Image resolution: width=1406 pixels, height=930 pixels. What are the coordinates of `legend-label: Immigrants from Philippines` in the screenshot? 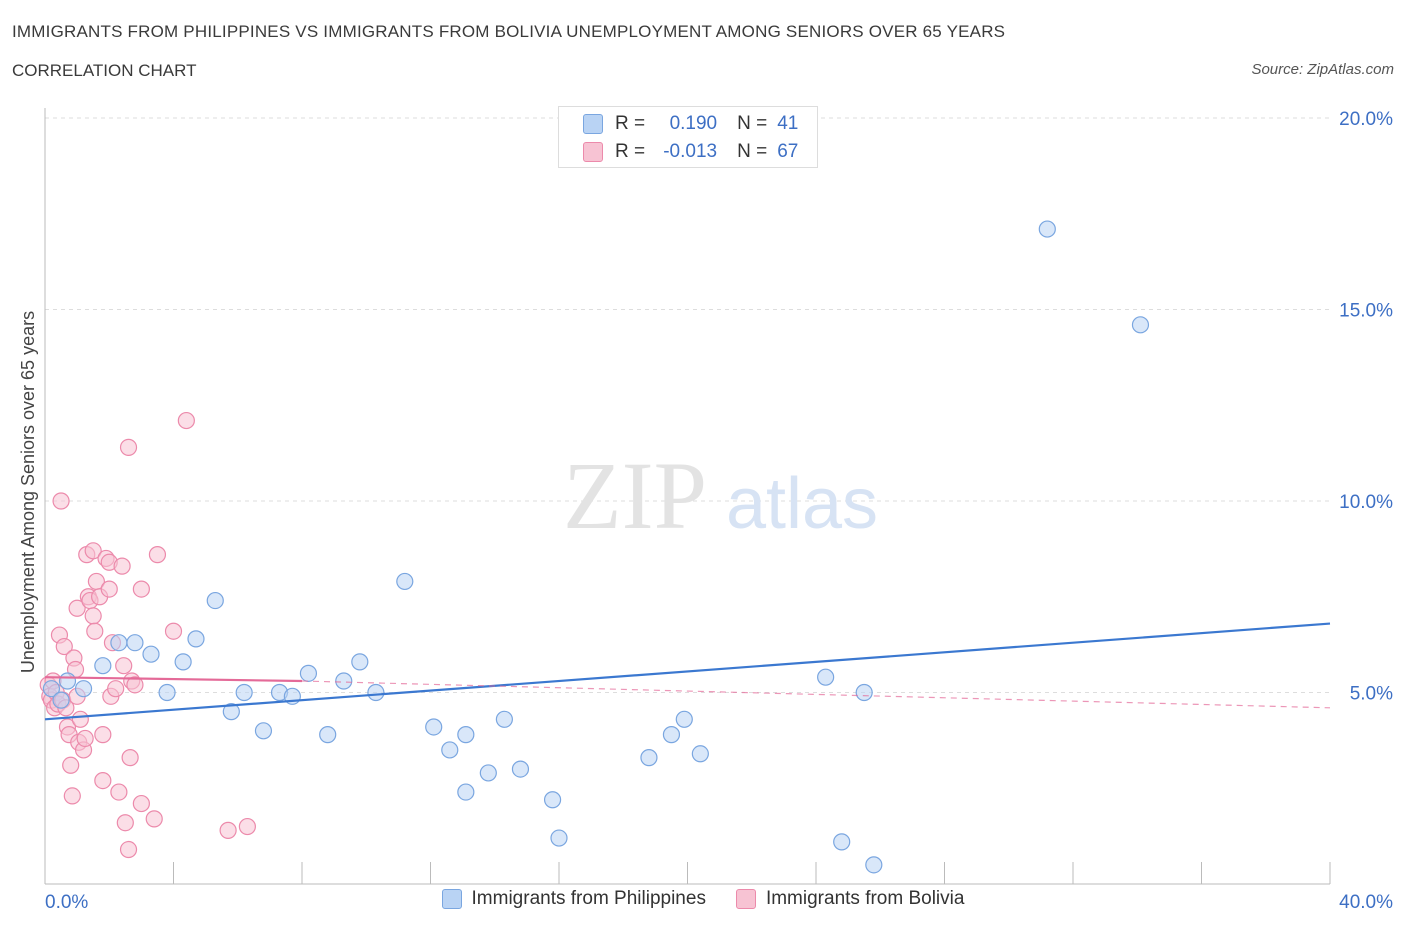 It's located at (588, 898).